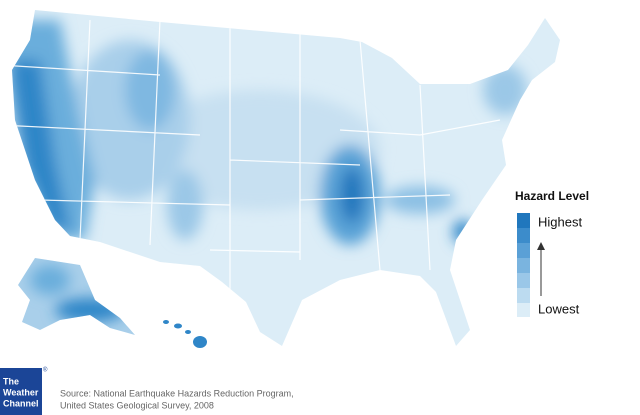  I want to click on logo-text: Weather, so click(21, 392).